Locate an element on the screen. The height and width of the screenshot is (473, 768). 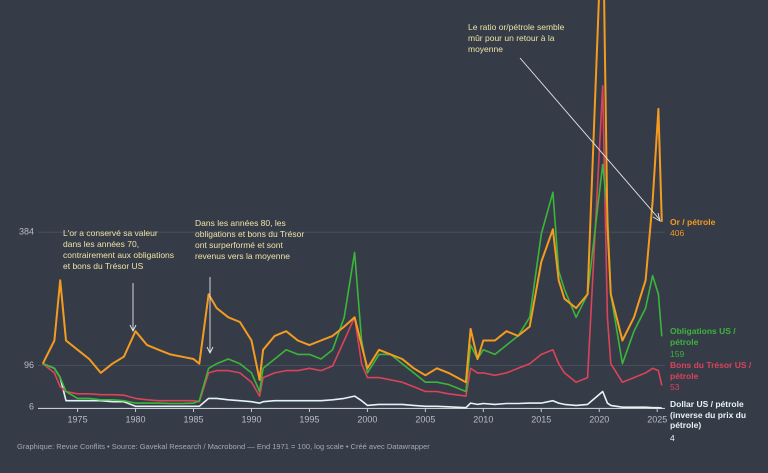
end-value-label: 159 is located at coordinates (677, 354).